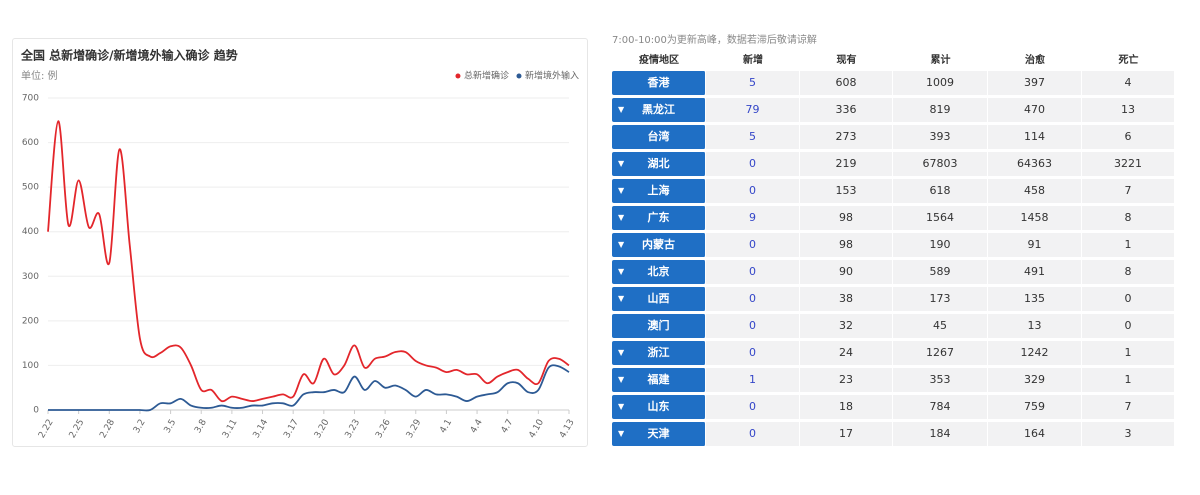 Image resolution: width=1200 pixels, height=495 pixels. I want to click on x-tick-label: 4.10, so click(536, 429).